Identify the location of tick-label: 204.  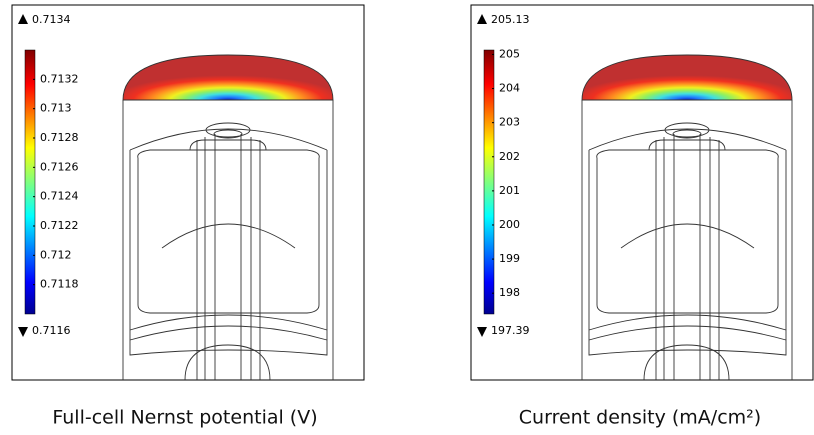
(509, 88).